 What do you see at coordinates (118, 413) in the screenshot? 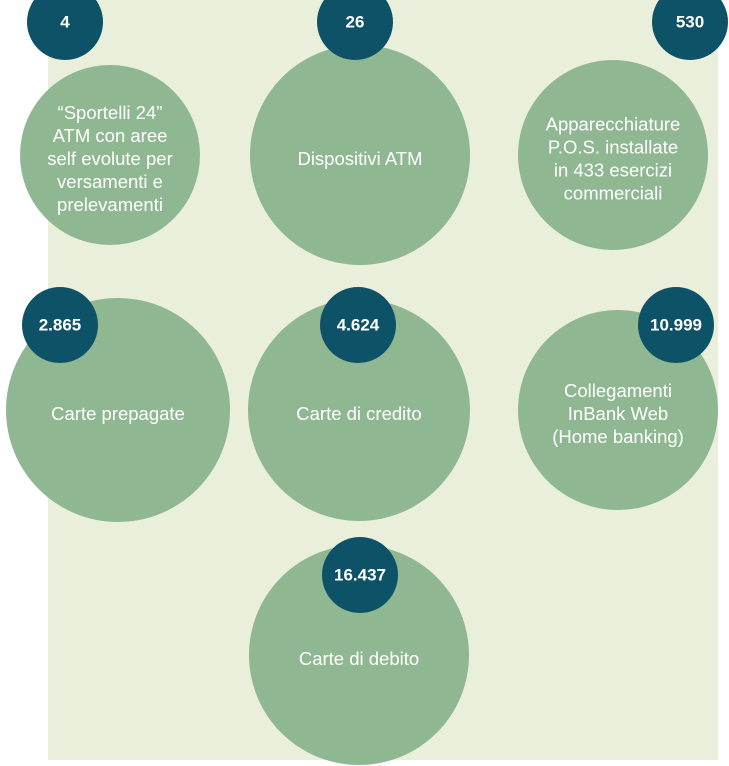
I see `item-label: Carte prepagate` at bounding box center [118, 413].